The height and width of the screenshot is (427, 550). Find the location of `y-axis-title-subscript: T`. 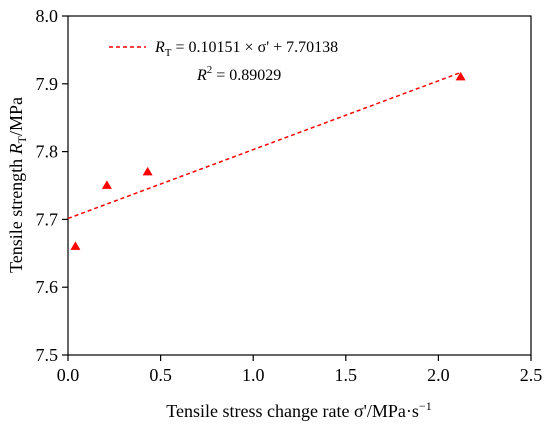

y-axis-title-subscript: T is located at coordinates (22, 139).